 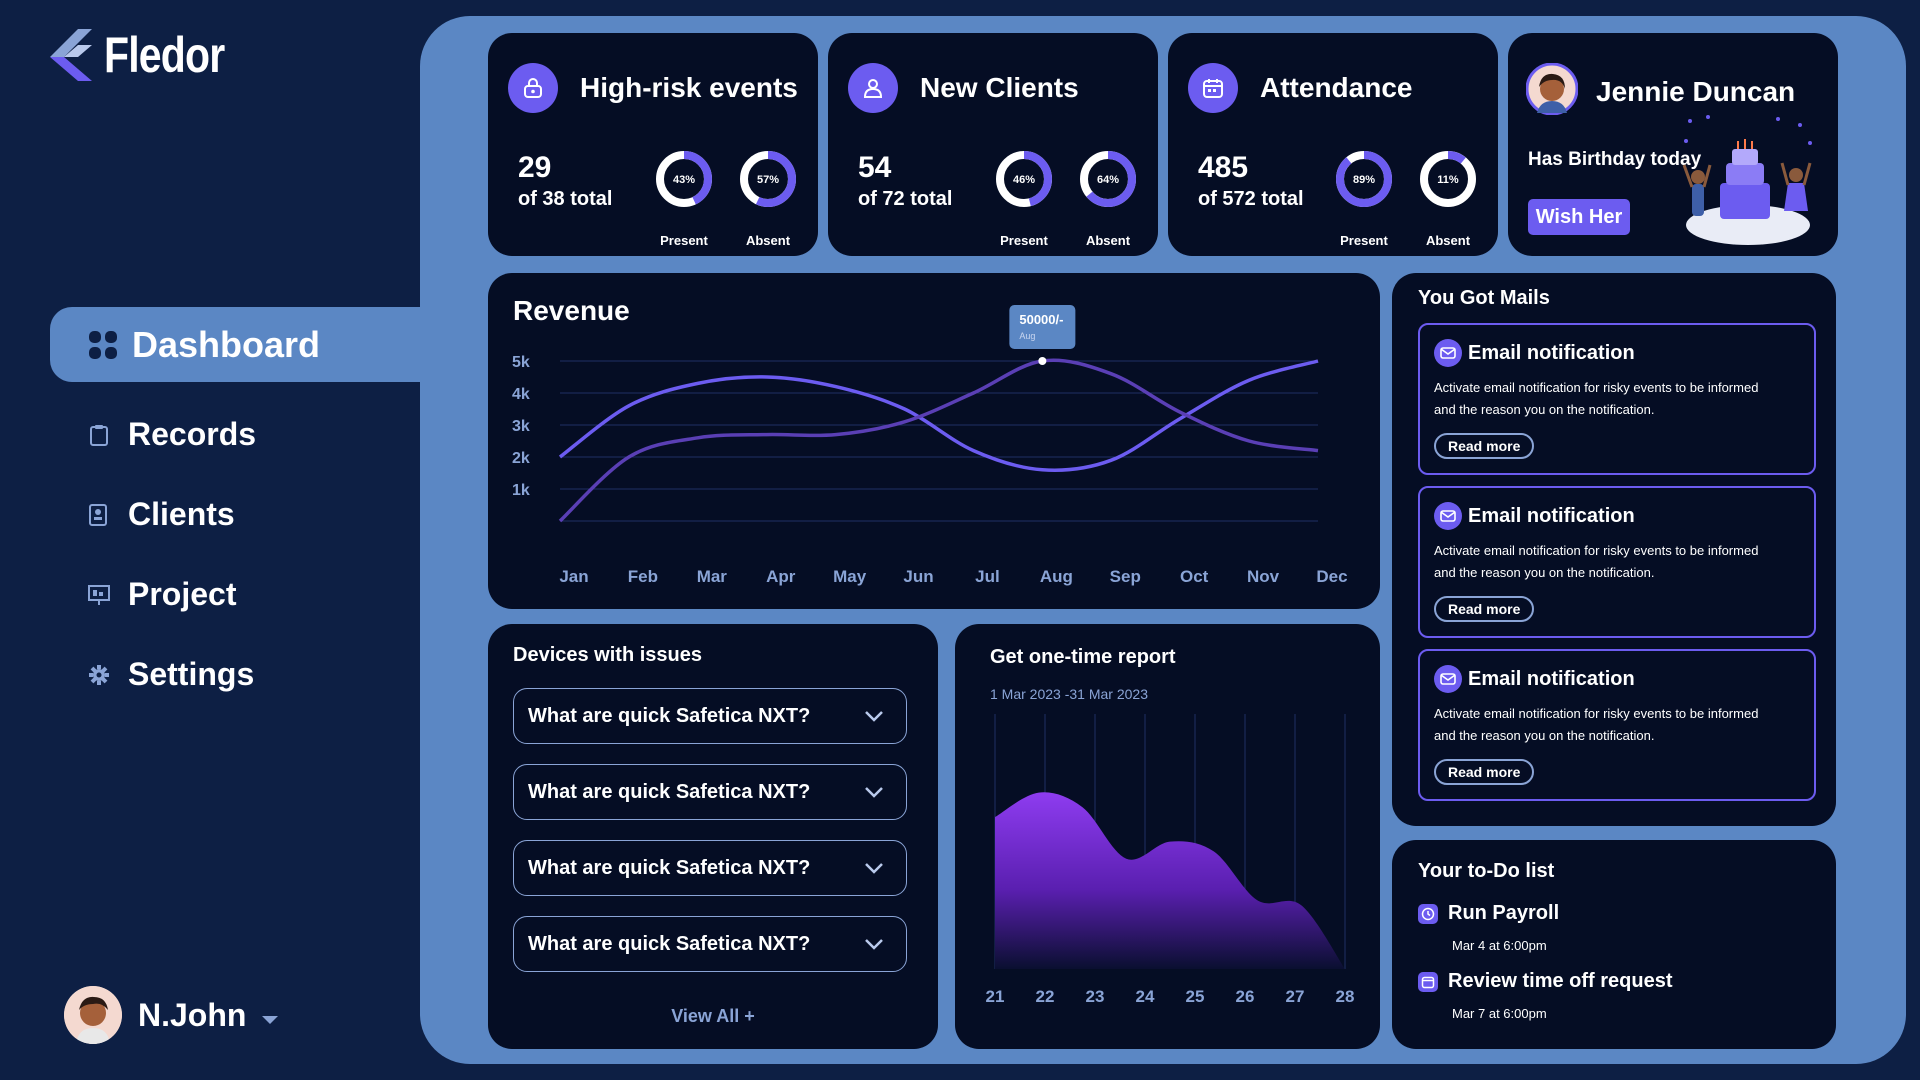 What do you see at coordinates (521, 490) in the screenshot?
I see `y-tick-label: 1k` at bounding box center [521, 490].